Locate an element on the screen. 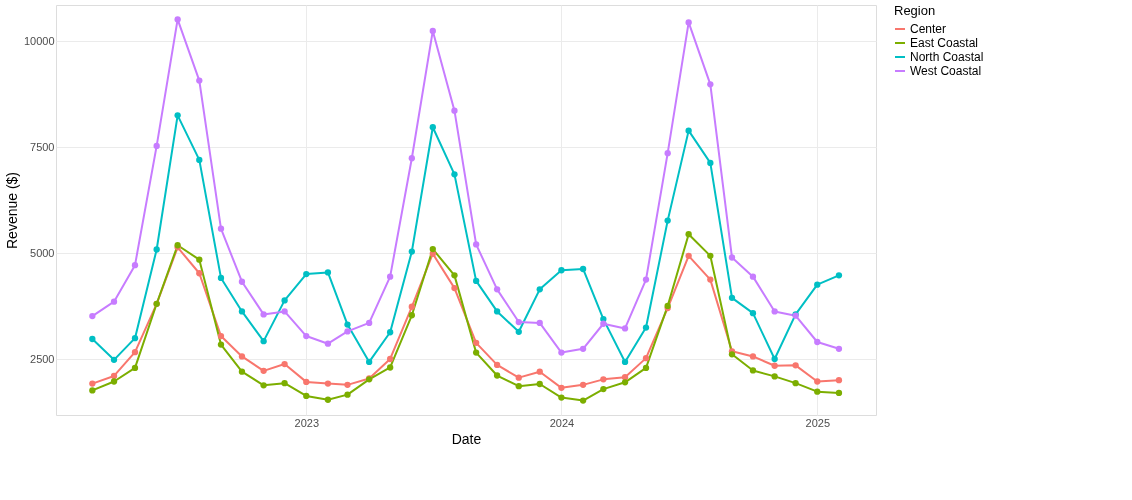 This screenshot has height=500, width=1132. legend-label: North Coastal is located at coordinates (947, 57).